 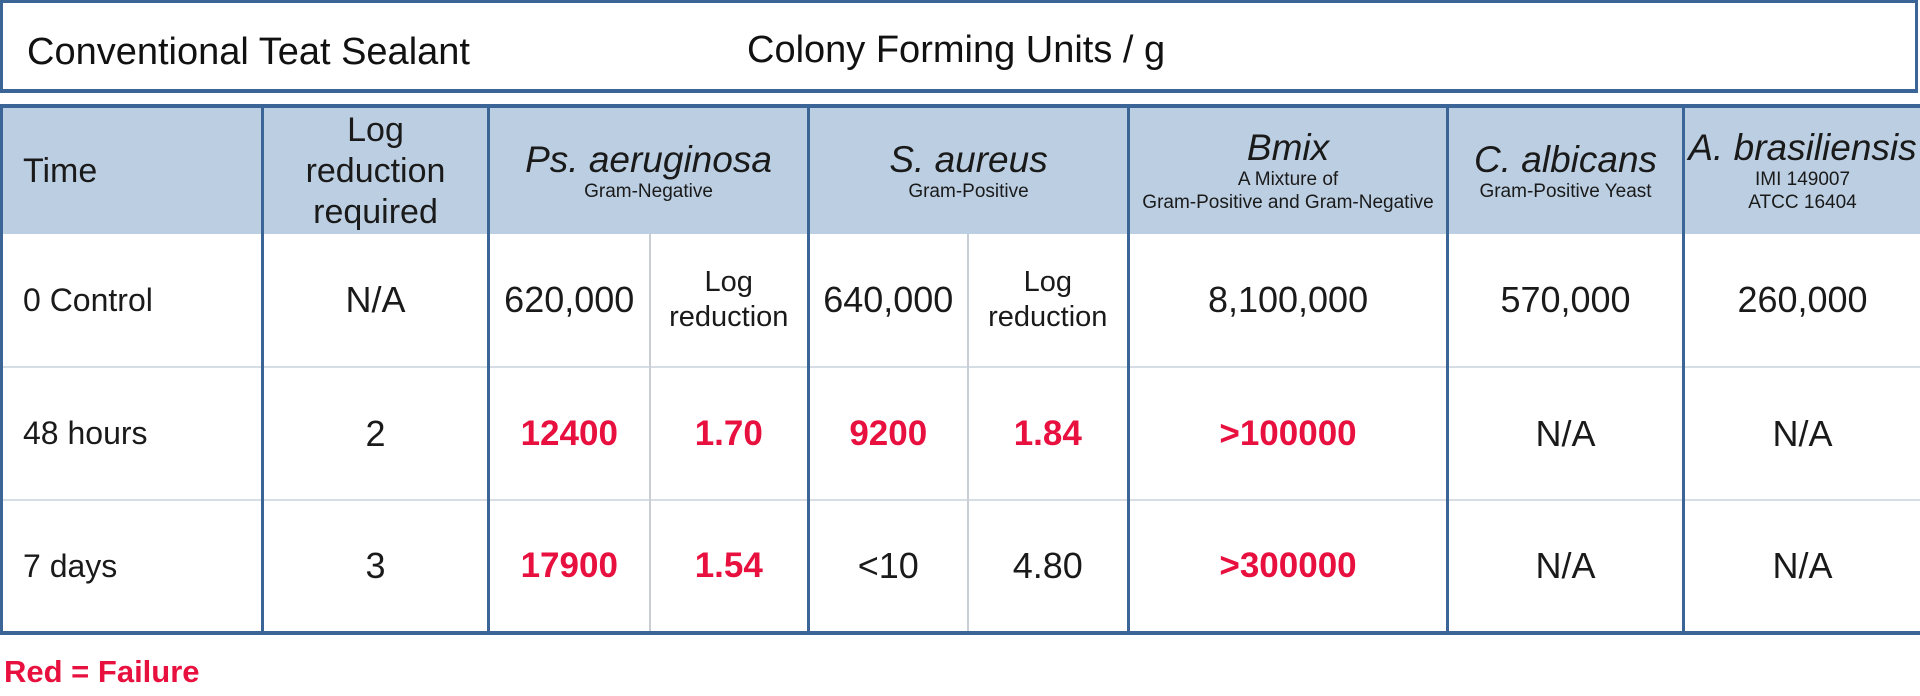 I want to click on ps-log-cell: 1.54, so click(x=729, y=567).